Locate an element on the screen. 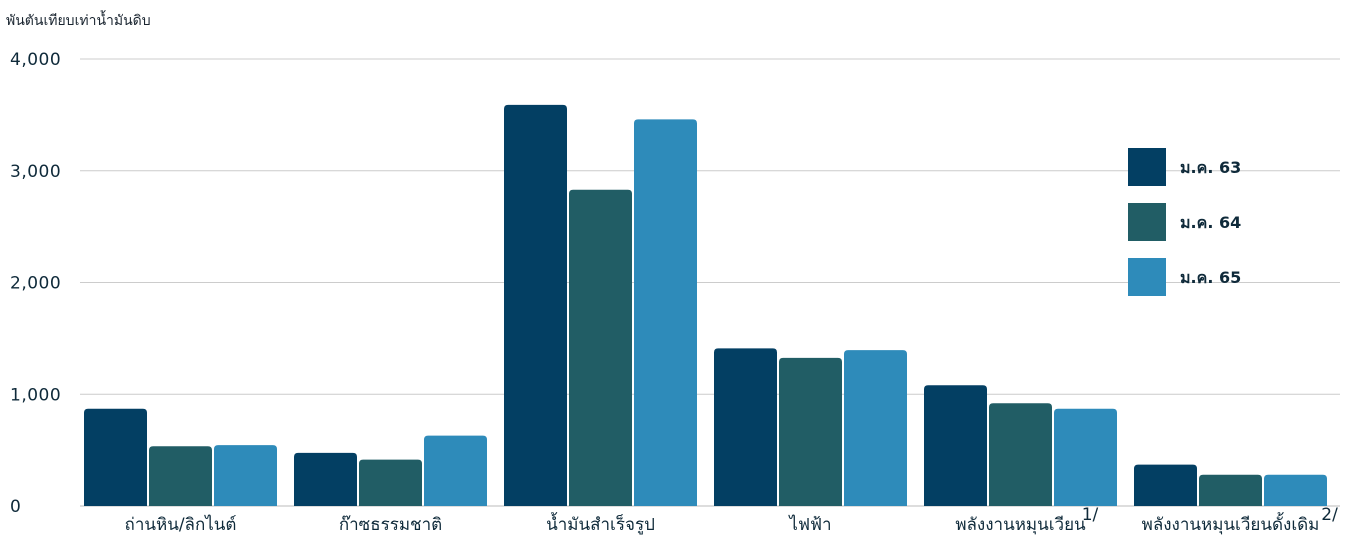 The image size is (1352, 541). y-tick-label: 3,000 is located at coordinates (35, 172).